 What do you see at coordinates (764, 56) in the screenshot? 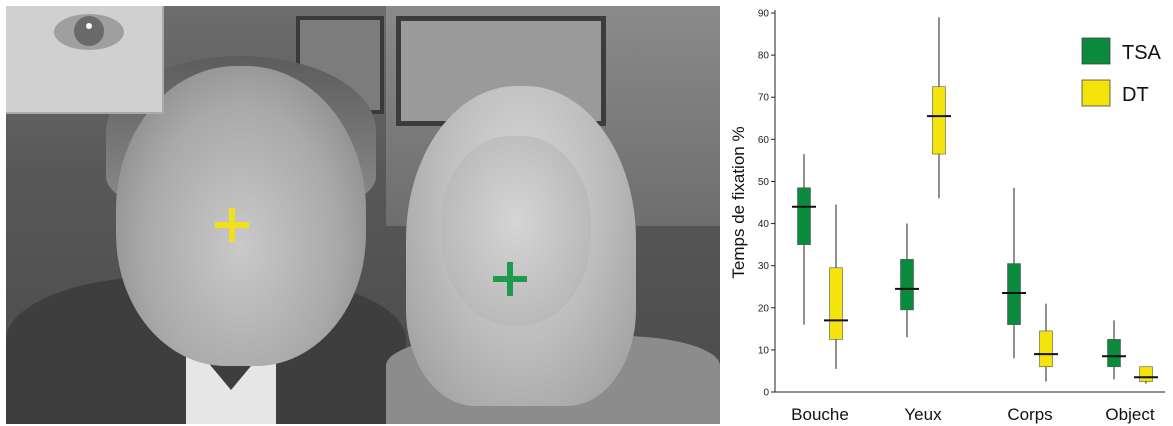
I see `y-tick-label: 80` at bounding box center [764, 56].